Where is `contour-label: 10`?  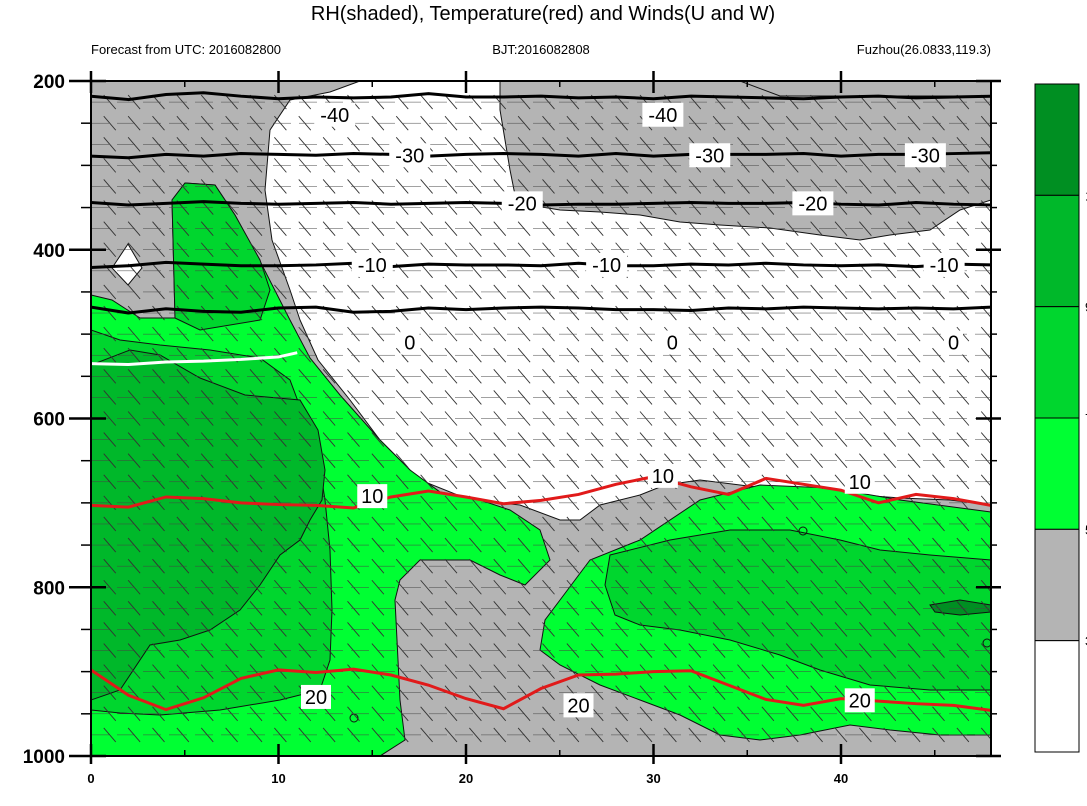
contour-label: 10 is located at coordinates (860, 483).